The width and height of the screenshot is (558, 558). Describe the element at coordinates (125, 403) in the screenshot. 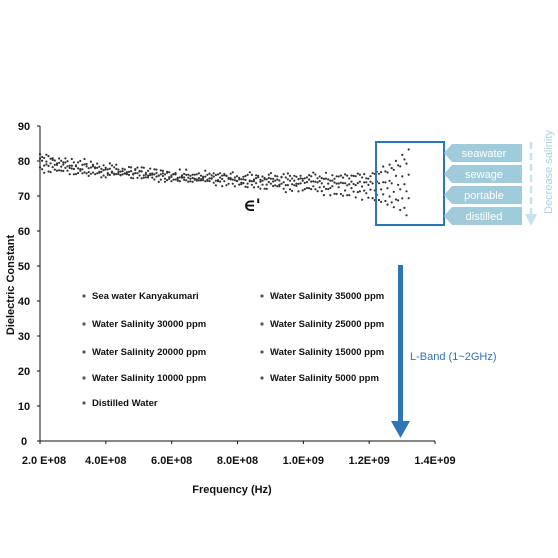

I see `legend-label: Distilled Water` at that location.